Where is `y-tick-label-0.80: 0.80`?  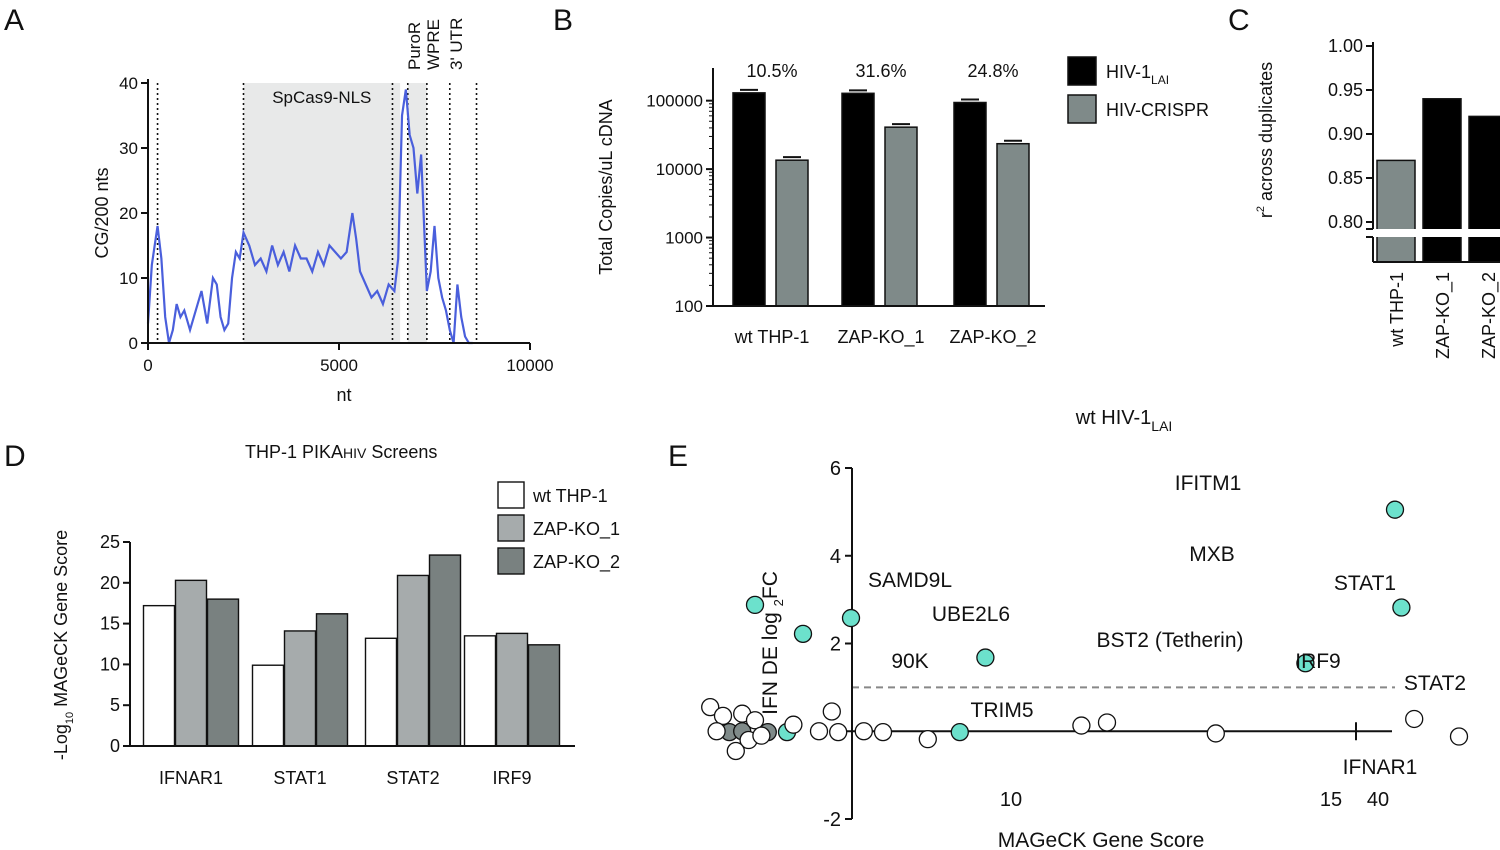 y-tick-label-0.80: 0.80 is located at coordinates (1345, 222).